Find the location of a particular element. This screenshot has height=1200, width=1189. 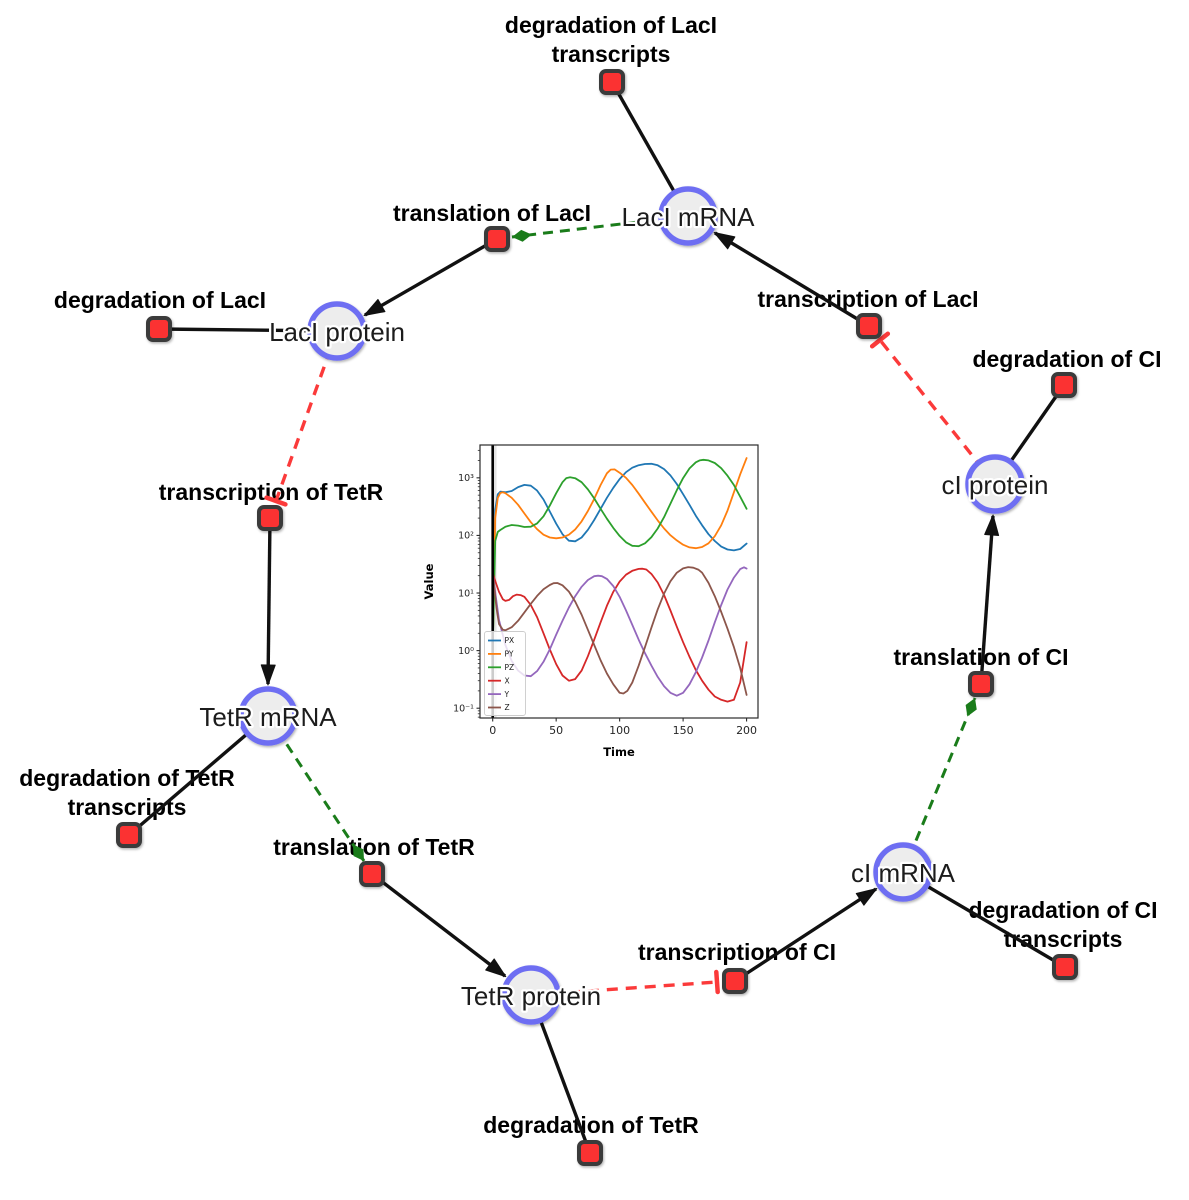

species-node-ci-protein is located at coordinates (995, 484).